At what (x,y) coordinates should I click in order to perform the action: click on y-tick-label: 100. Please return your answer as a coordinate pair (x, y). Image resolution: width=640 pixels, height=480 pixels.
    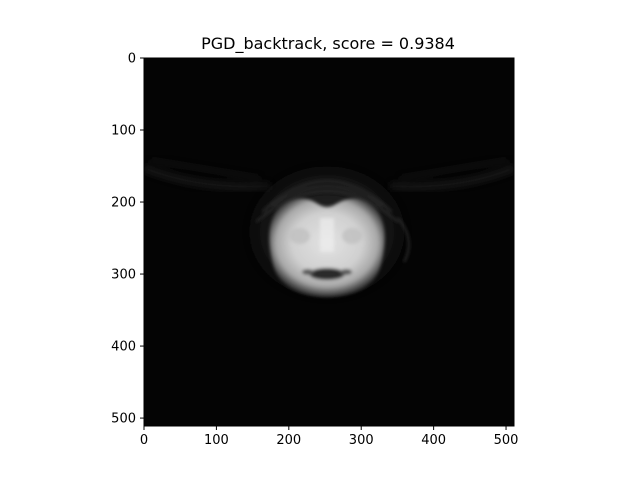
    Looking at the image, I should click on (123, 131).